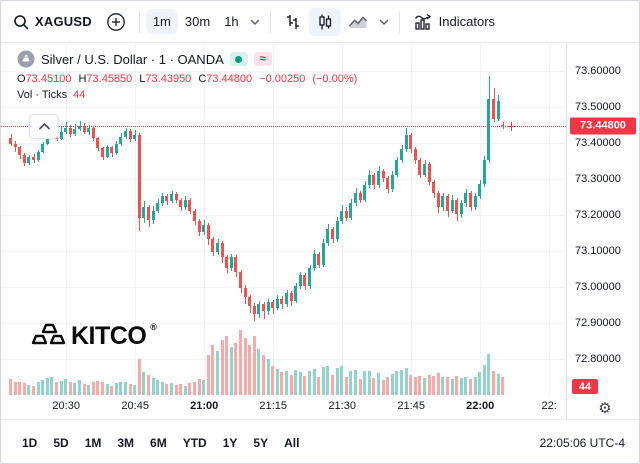 The width and height of the screenshot is (640, 464). What do you see at coordinates (260, 443) in the screenshot?
I see `range-5y-button: 5Y` at bounding box center [260, 443].